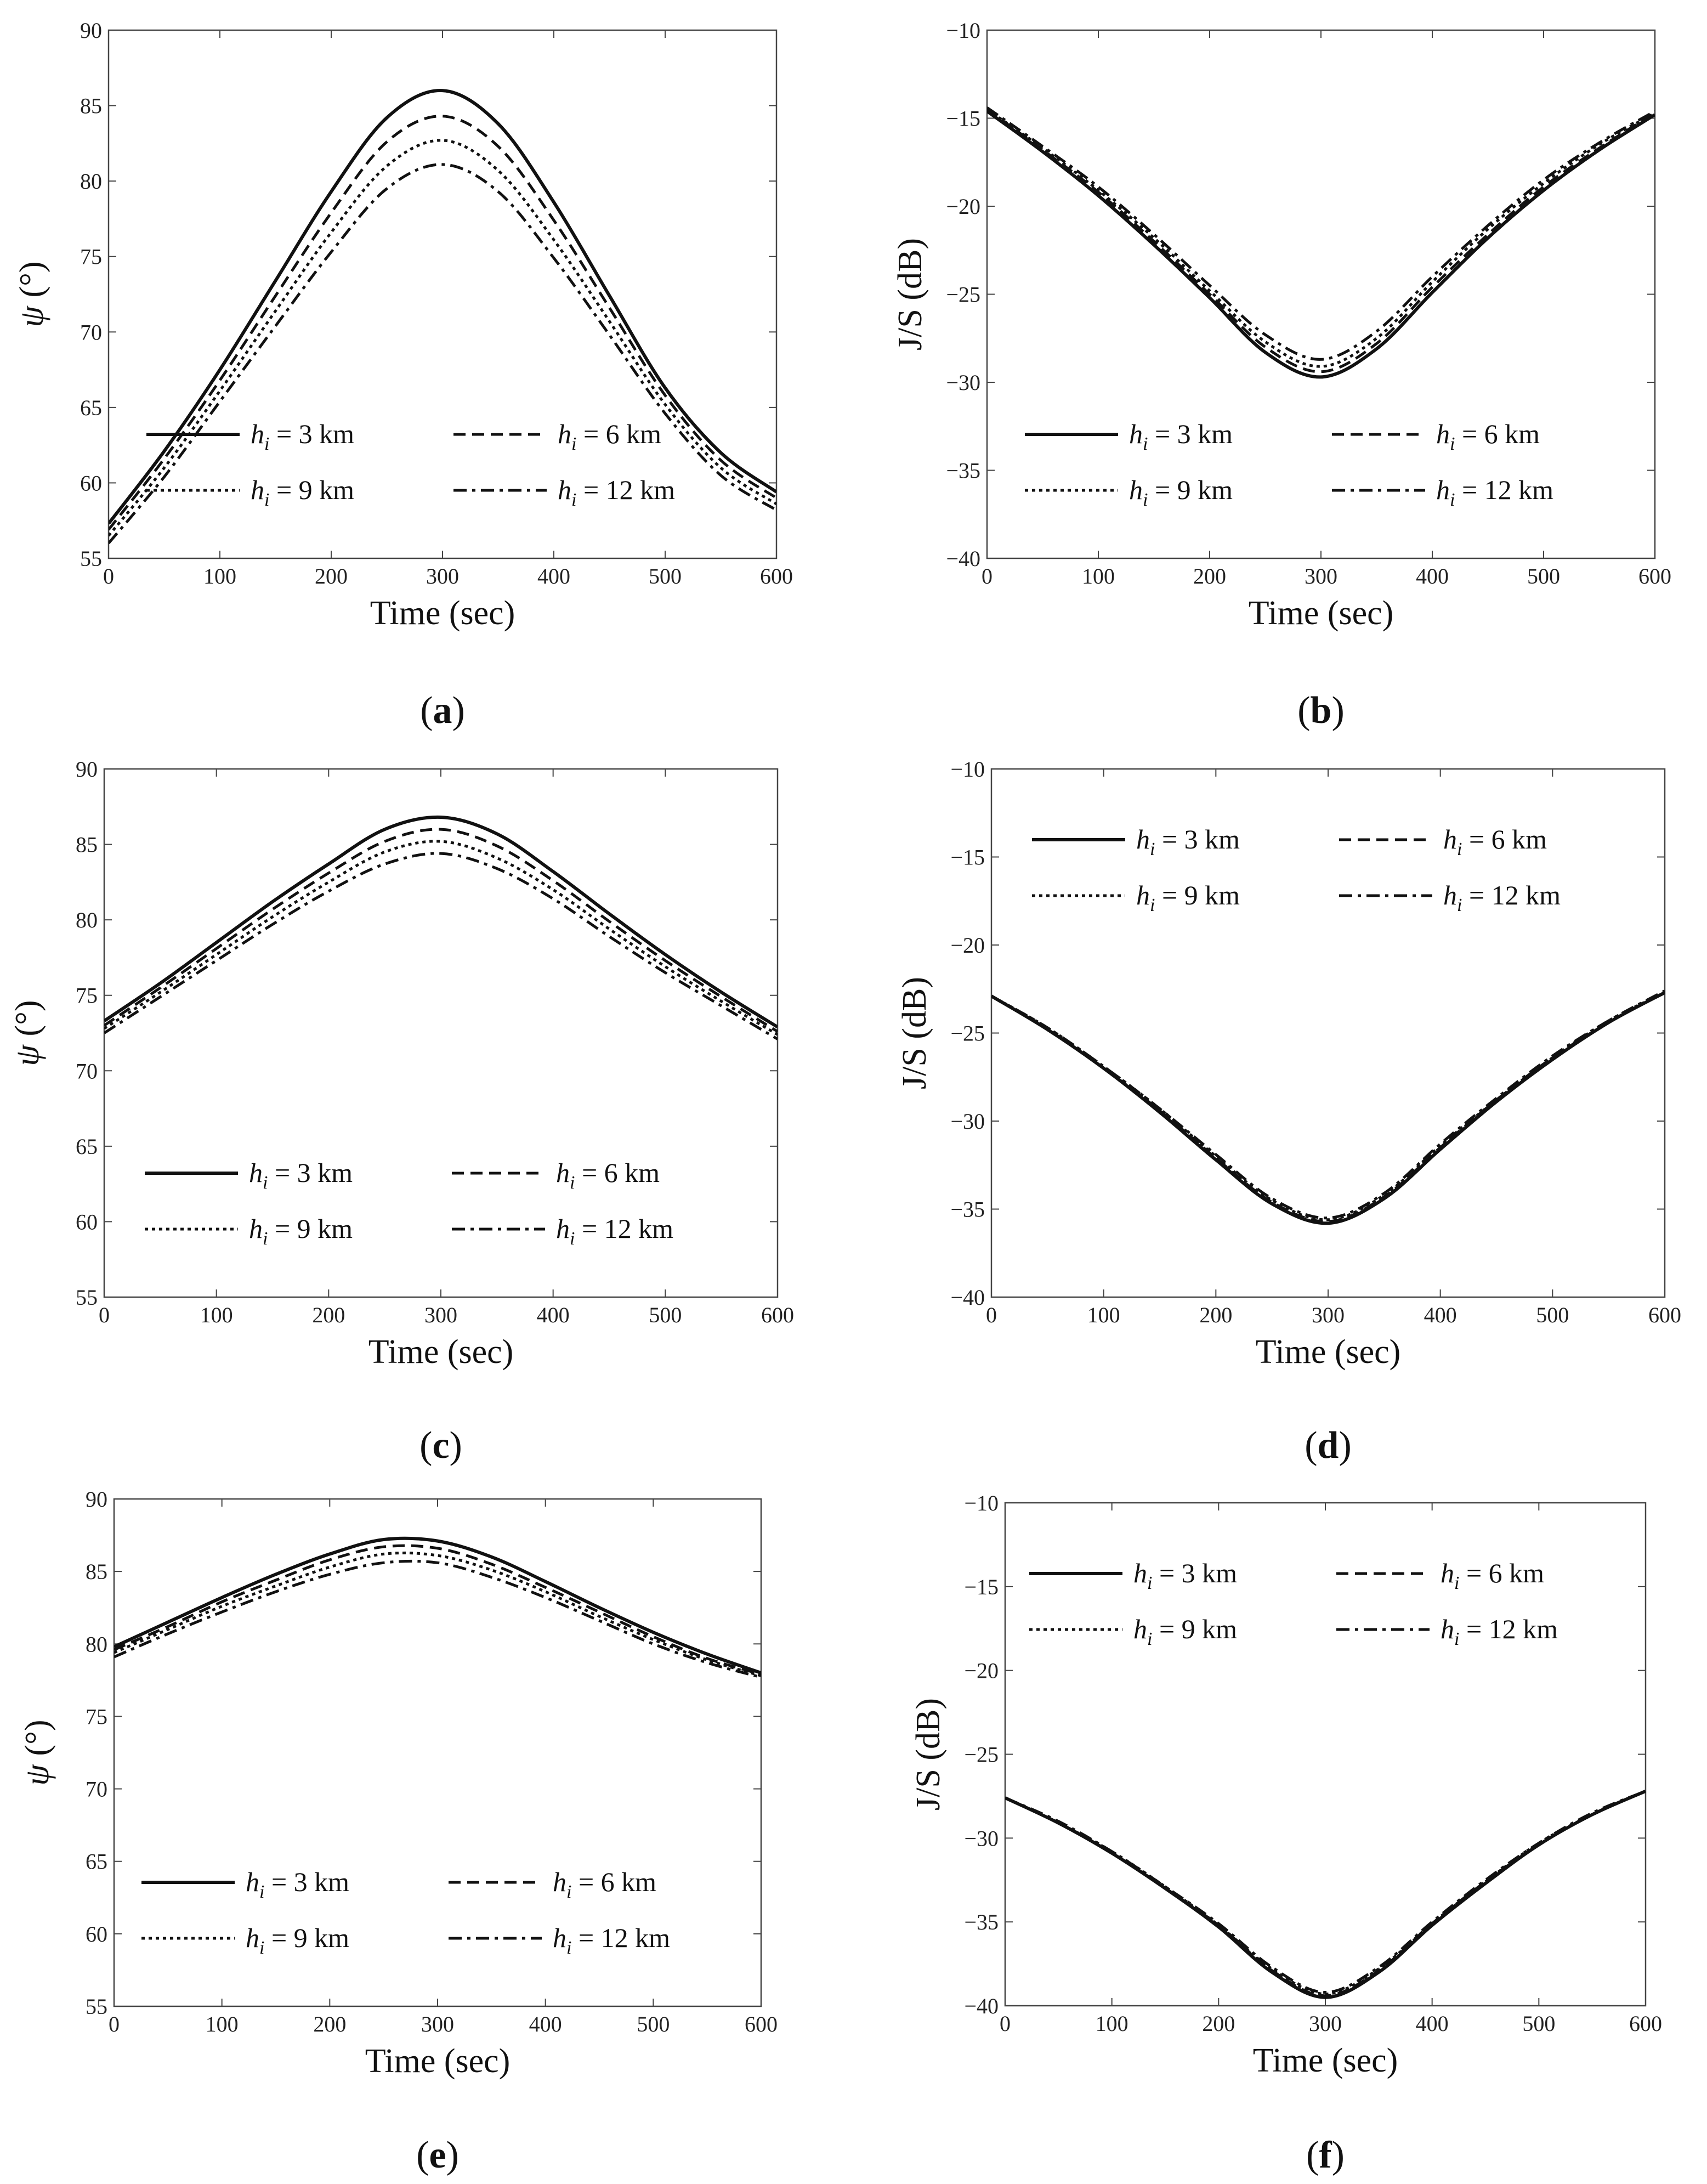 The image size is (1707, 2184). What do you see at coordinates (105, 1315) in the screenshot?
I see `x-tick-label: 0` at bounding box center [105, 1315].